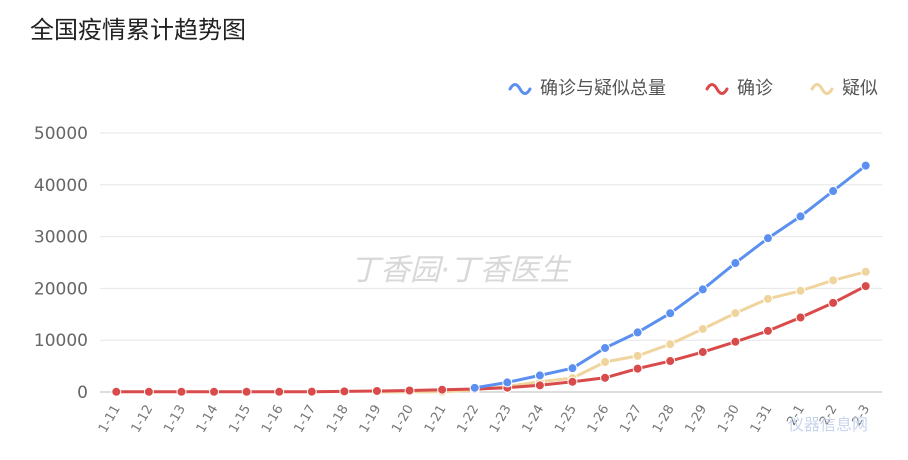  I want to click on legend: 确诊与疑似总量 确诊 疑似, so click(693, 88).